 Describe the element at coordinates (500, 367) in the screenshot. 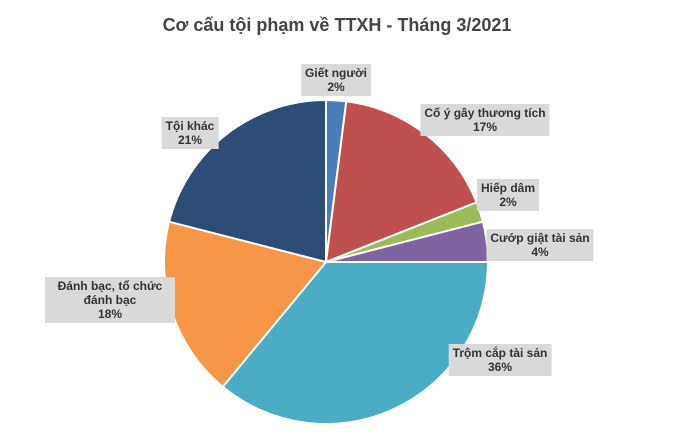

I see `label-value: 36%` at that location.